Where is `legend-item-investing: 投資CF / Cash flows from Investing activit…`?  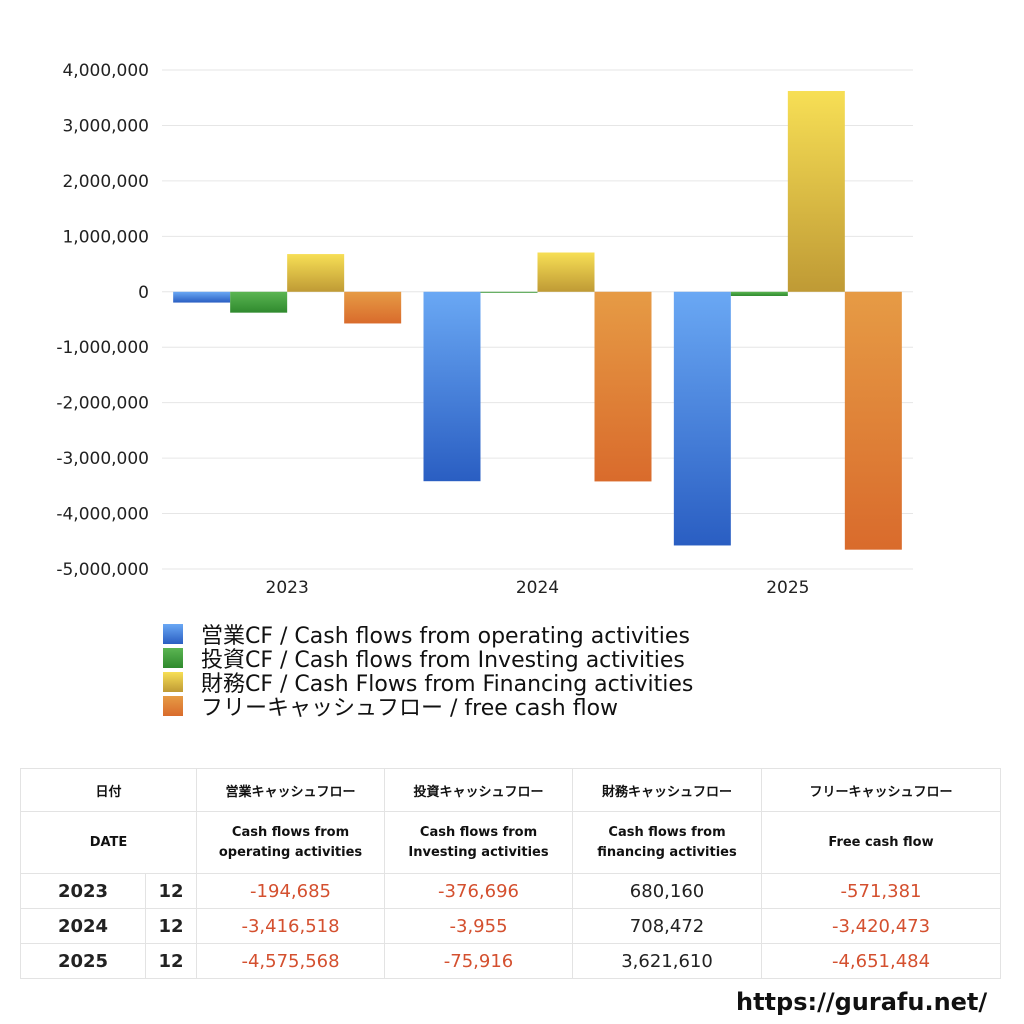 legend-item-investing: 投資CF / Cash flows from Investing activit… is located at coordinates (428, 659).